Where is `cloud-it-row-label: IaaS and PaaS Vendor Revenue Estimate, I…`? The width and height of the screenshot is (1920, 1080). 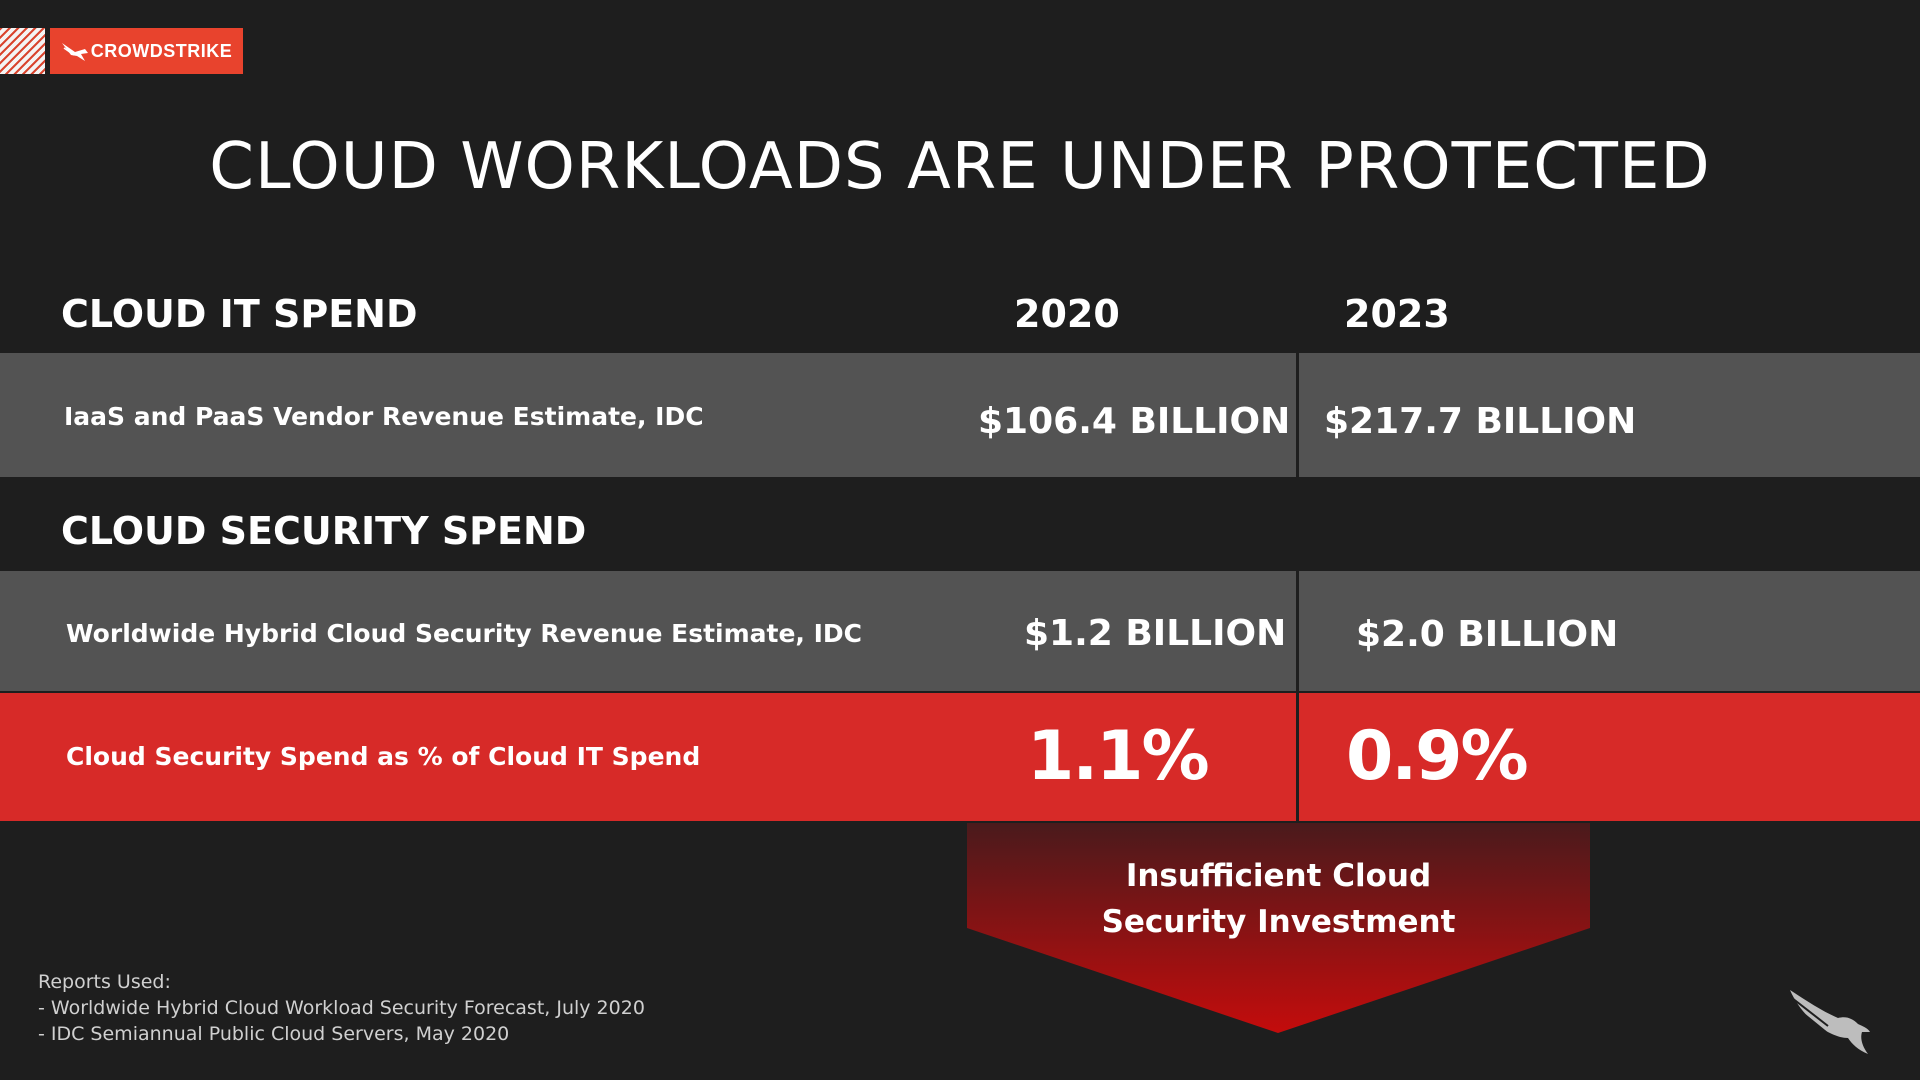
cloud-it-row-label: IaaS and PaaS Vendor Revenue Estimate, I… is located at coordinates (384, 416).